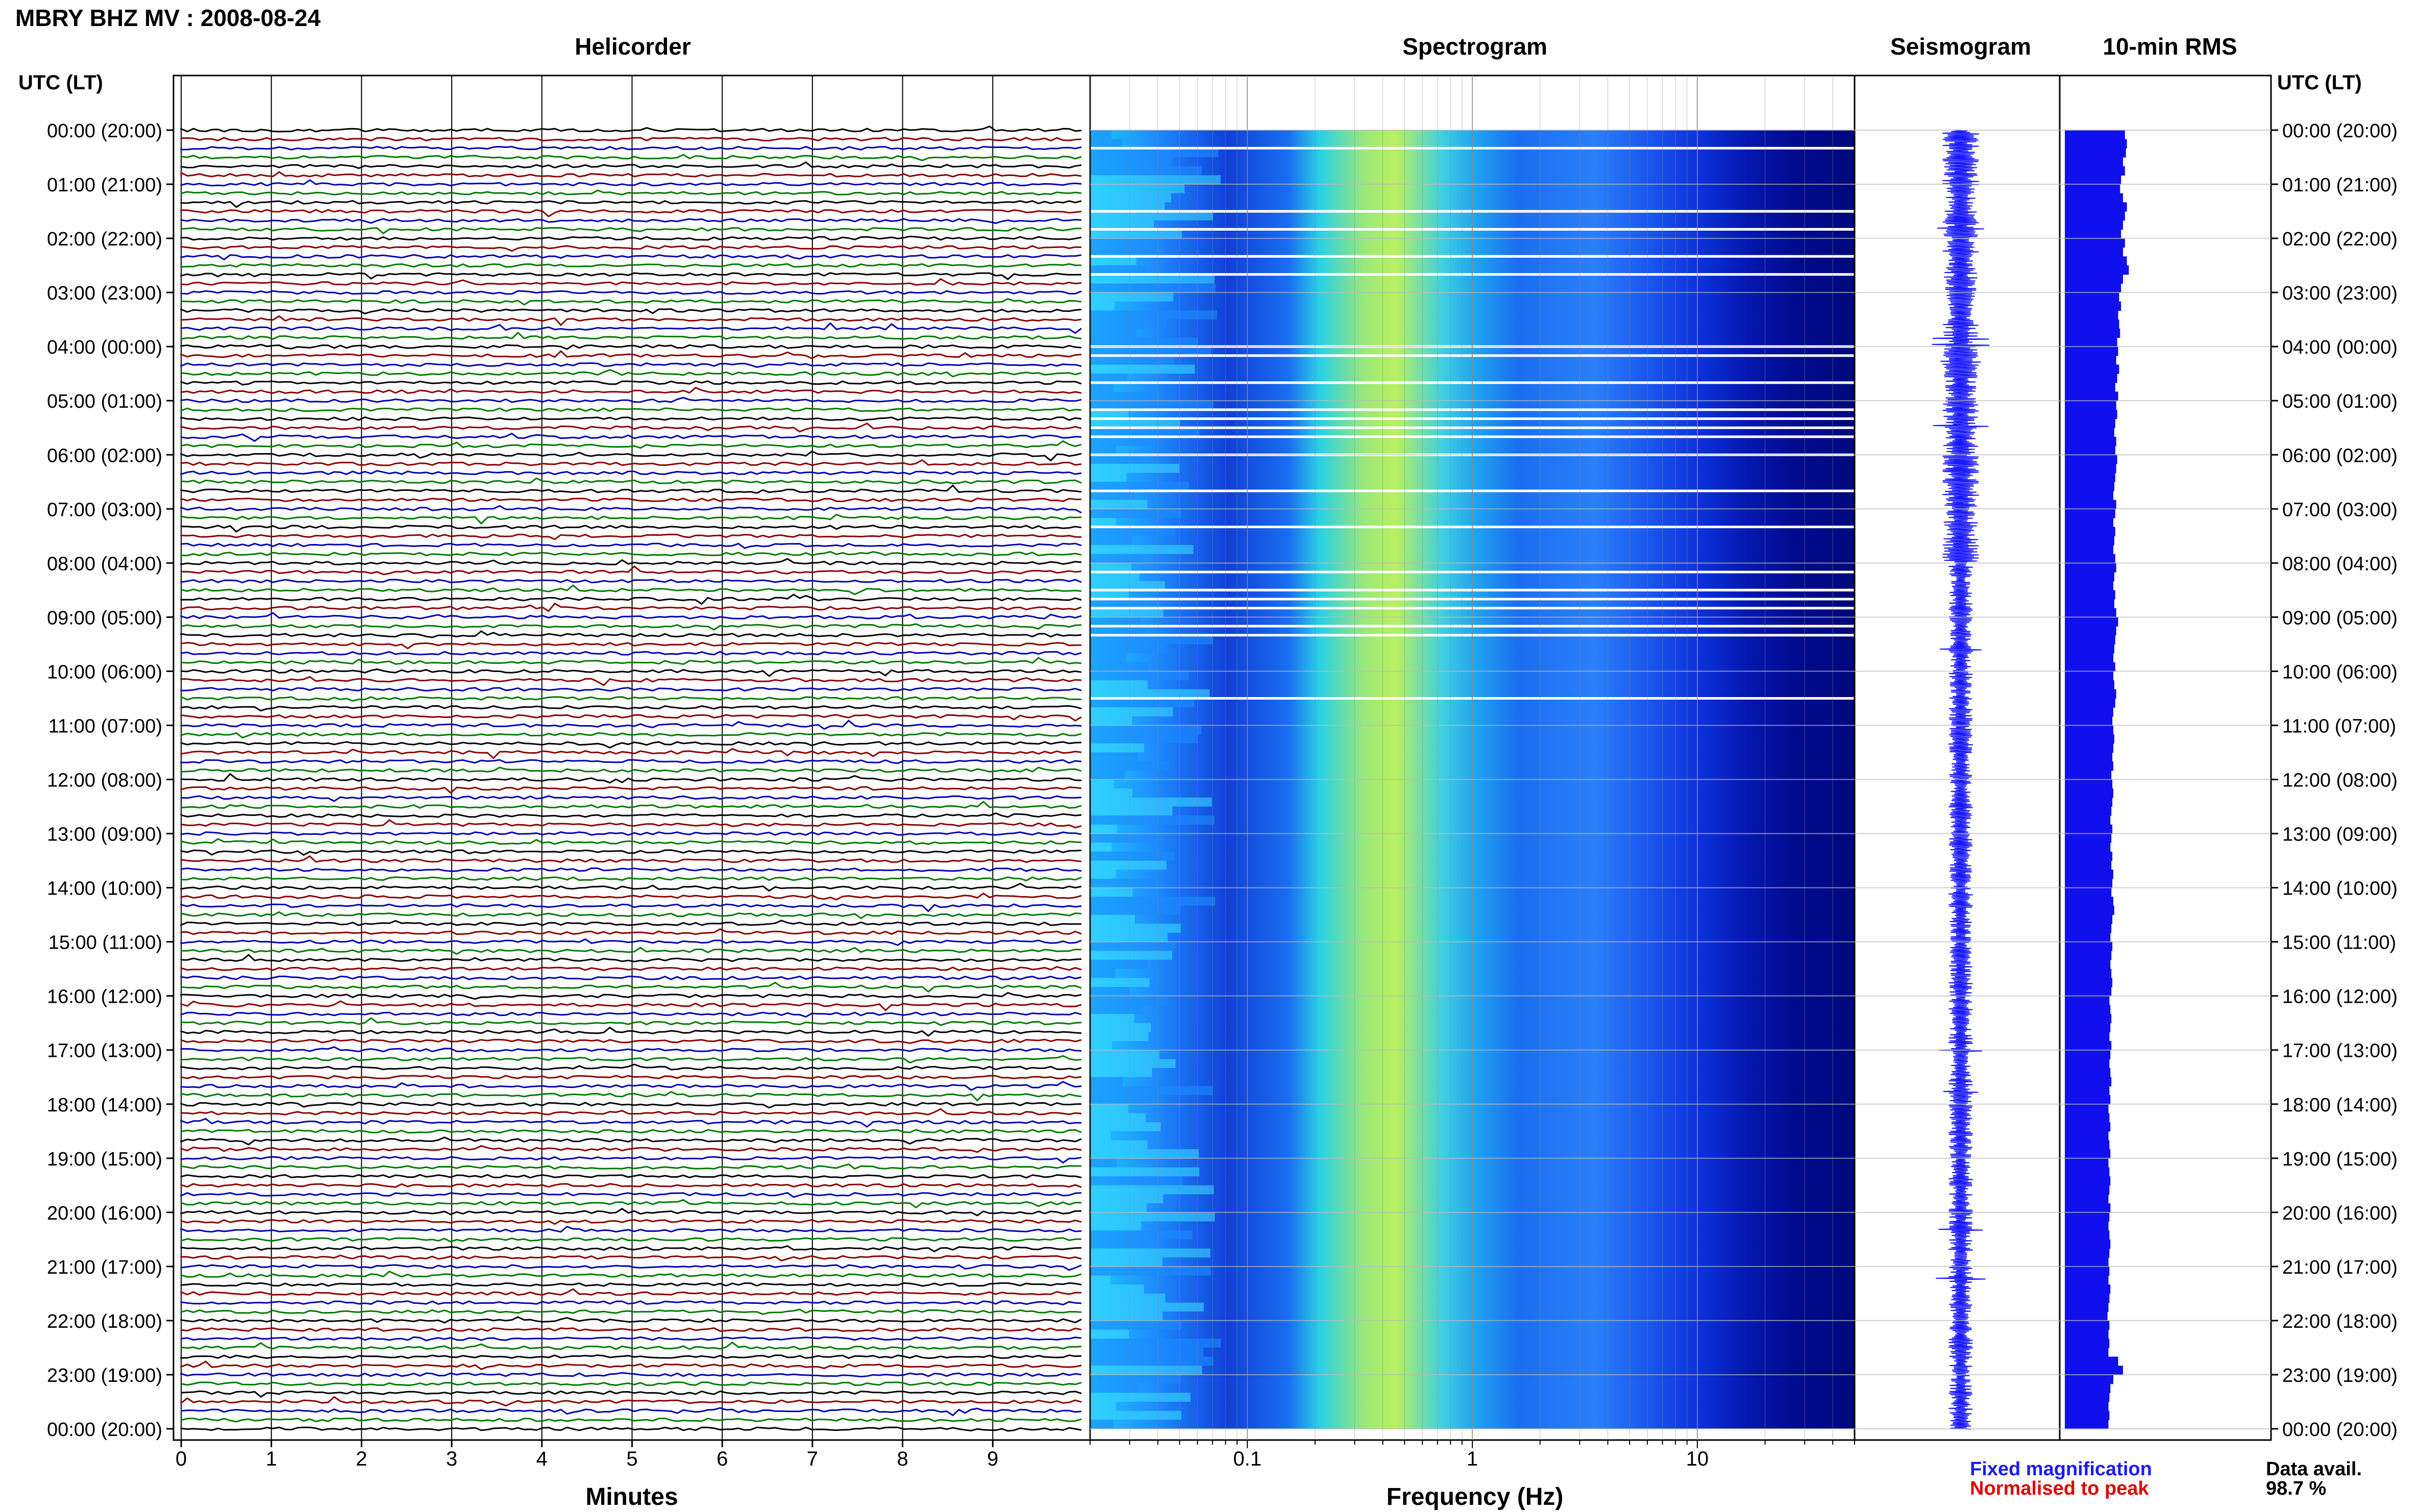 This screenshot has width=2419, height=1512. Describe the element at coordinates (2340, 997) in the screenshot. I see `time-tick-label-right: 16:00 (12:00)` at that location.